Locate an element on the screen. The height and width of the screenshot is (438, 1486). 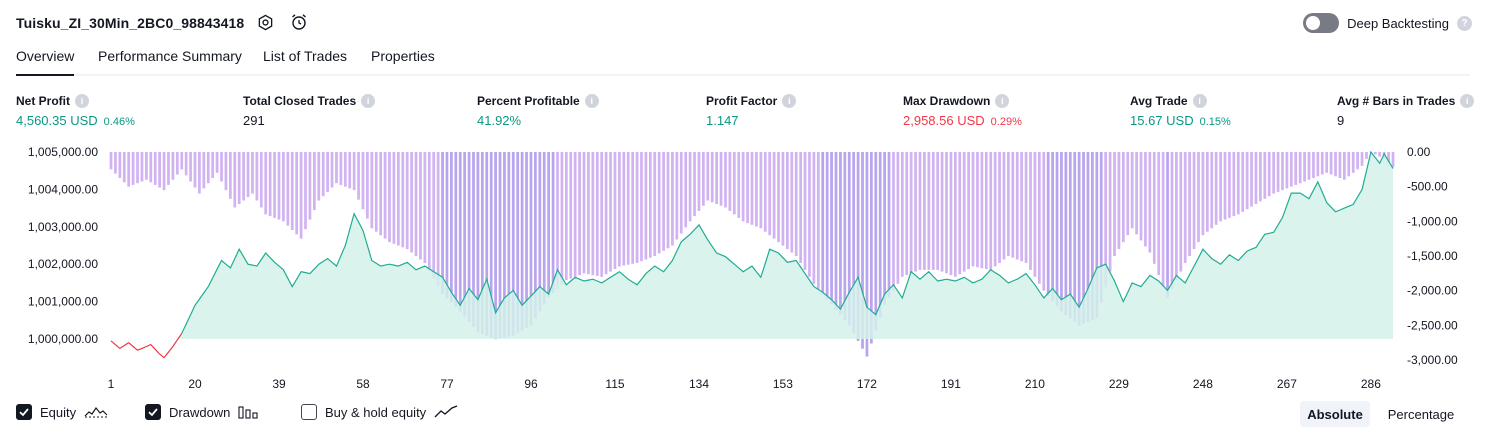
deep-backtesting-toggle is located at coordinates (1321, 23).